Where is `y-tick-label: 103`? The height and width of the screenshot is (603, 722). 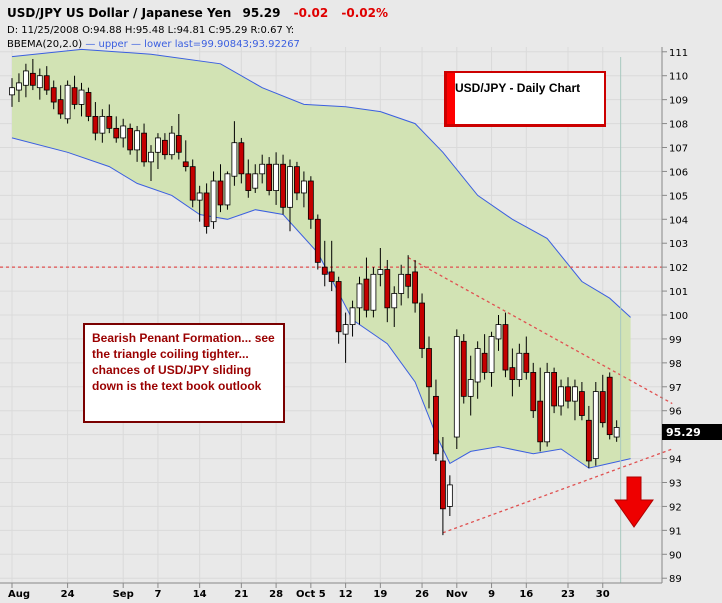 y-tick-label: 103 is located at coordinates (678, 244).